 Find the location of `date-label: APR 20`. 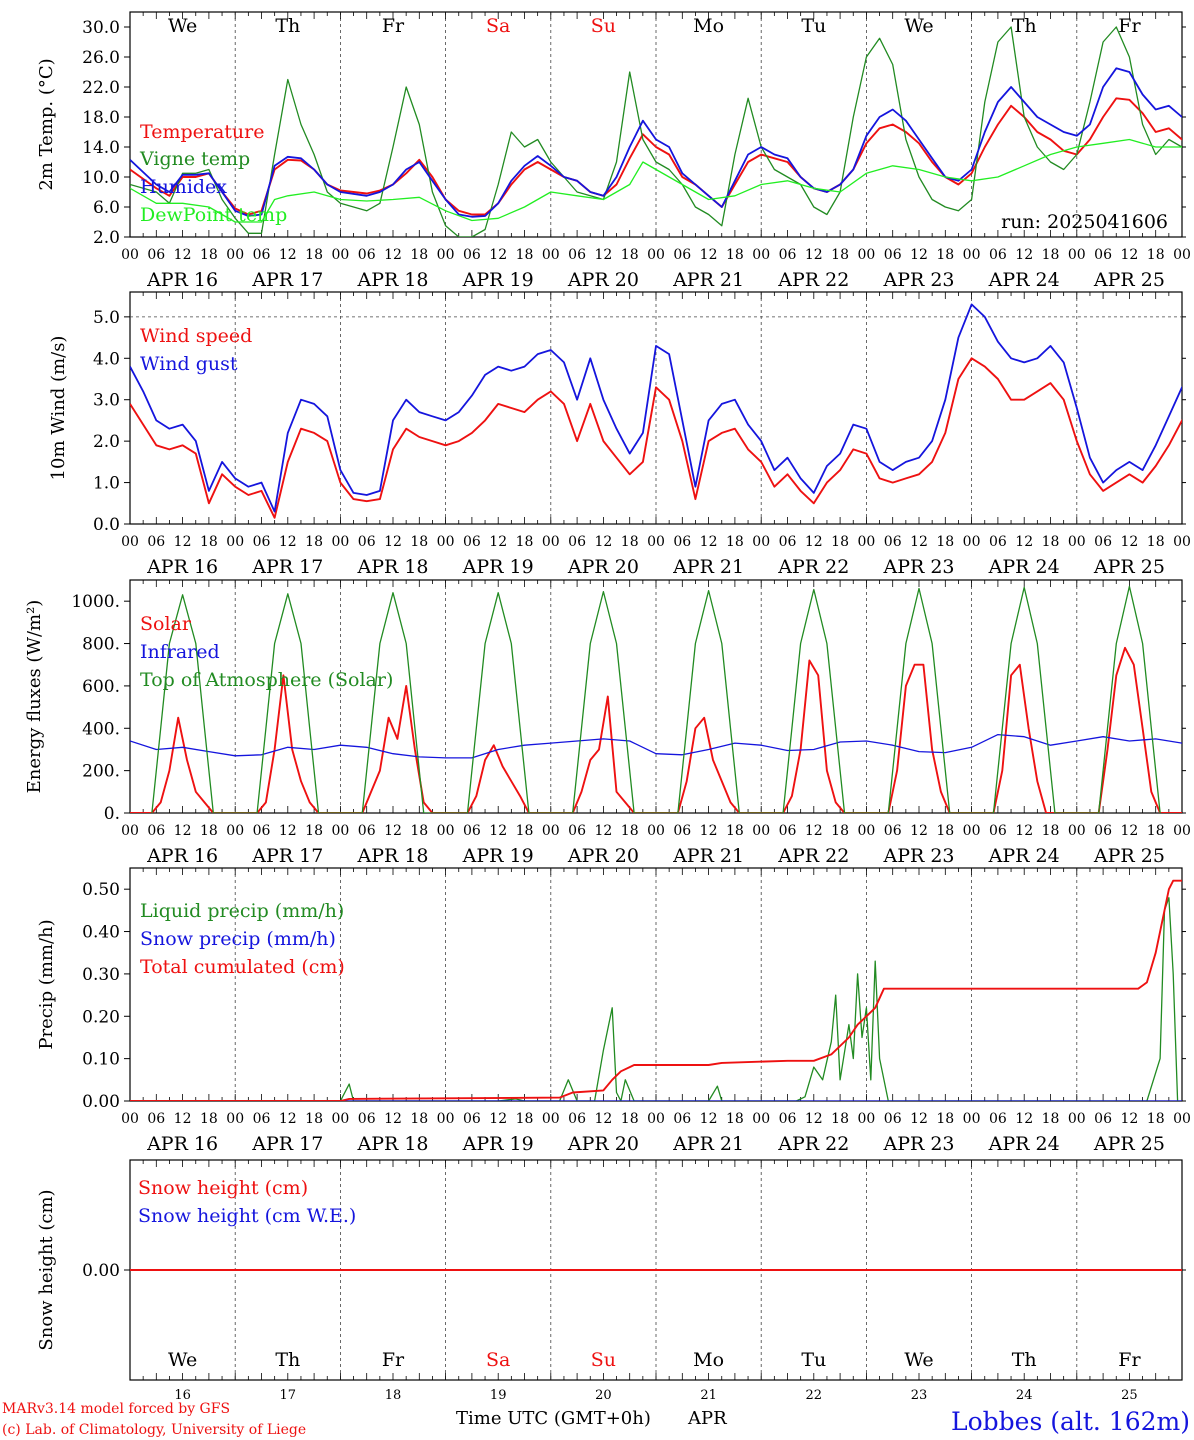

date-label: APR 20 is located at coordinates (603, 856).